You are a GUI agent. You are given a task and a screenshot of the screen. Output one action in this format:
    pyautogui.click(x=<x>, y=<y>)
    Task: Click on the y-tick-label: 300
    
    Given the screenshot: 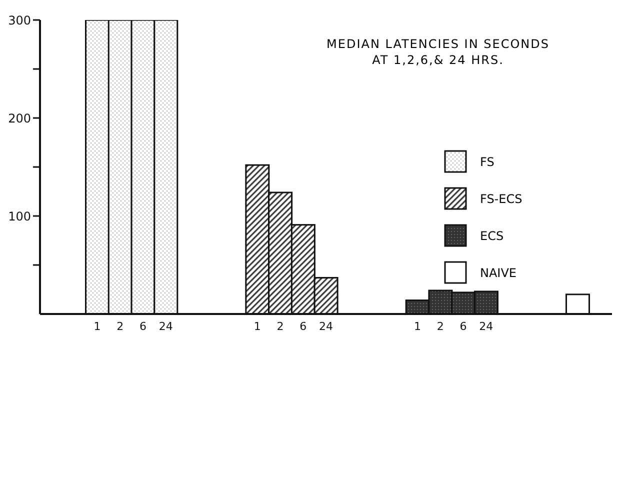 What is the action you would take?
    pyautogui.click(x=19, y=20)
    